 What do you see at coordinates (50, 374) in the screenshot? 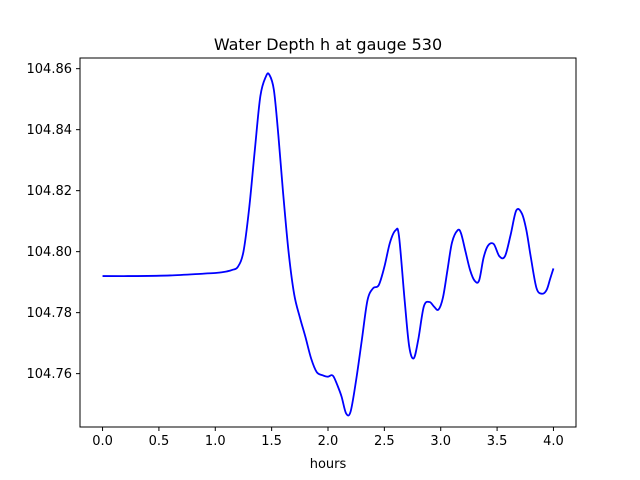
I see `y-tick-label: 104.76` at bounding box center [50, 374].